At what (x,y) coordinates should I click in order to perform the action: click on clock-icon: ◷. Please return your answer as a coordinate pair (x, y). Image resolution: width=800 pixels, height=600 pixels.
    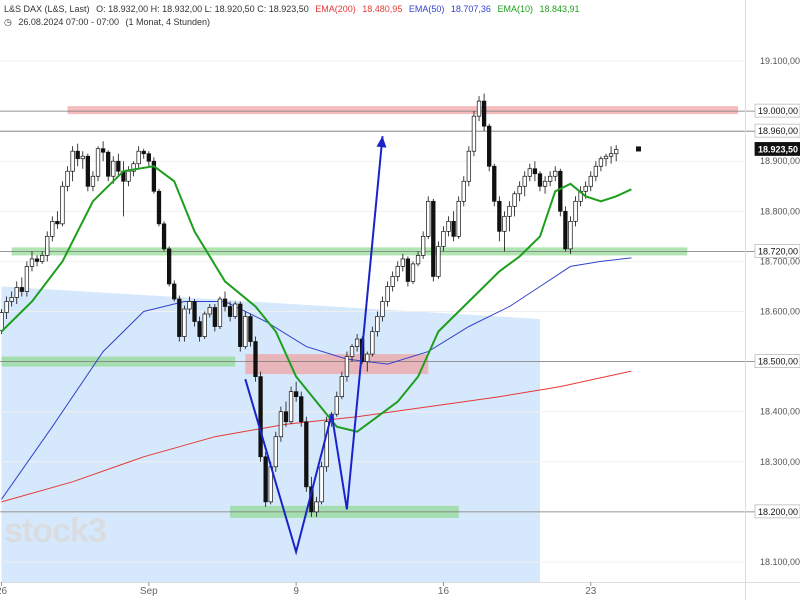
    Looking at the image, I should click on (8, 22).